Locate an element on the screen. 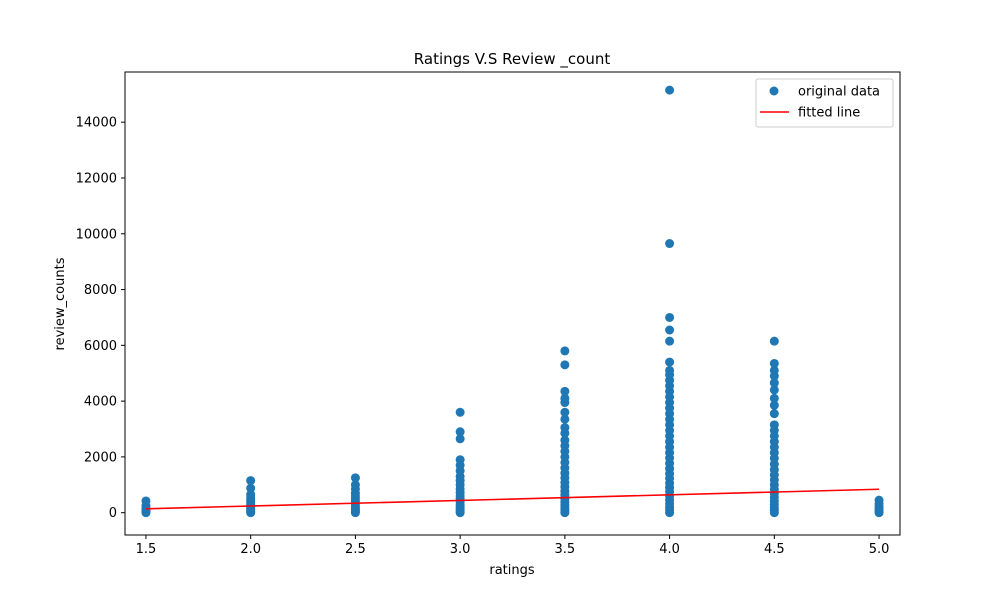  legend-marker-scatter is located at coordinates (774, 91).